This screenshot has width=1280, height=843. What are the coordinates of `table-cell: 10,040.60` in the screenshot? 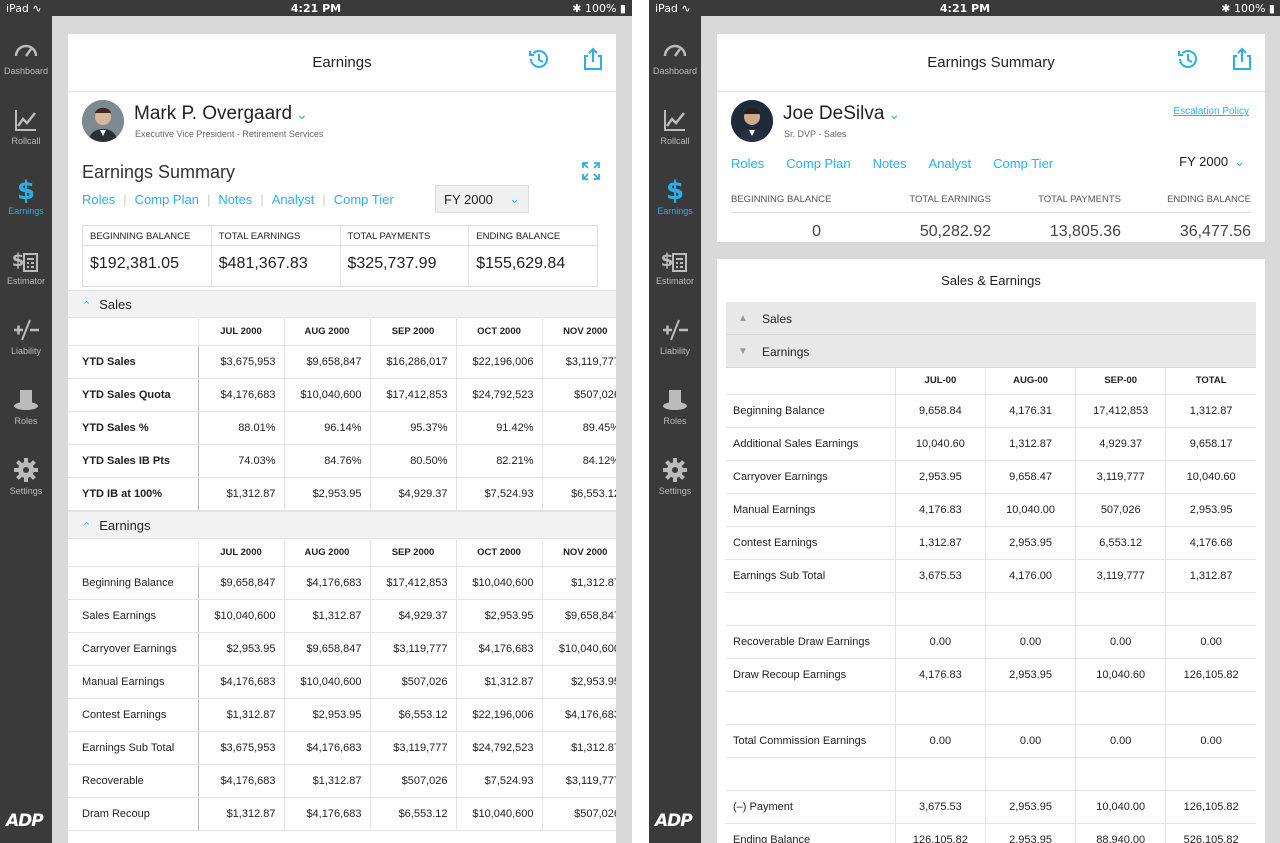 It's located at (1210, 477).